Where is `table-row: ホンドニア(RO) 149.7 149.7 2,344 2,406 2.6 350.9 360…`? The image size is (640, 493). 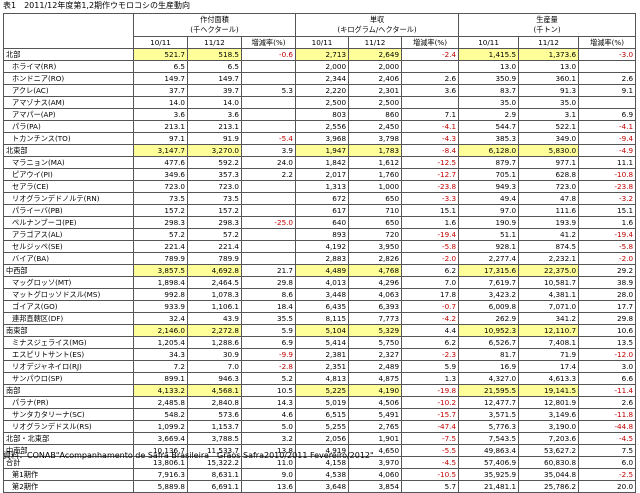
table-row: ホンドニア(RO) 149.7 149.7 2,344 2,406 2.6 350.9 360… is located at coordinates (320, 78).